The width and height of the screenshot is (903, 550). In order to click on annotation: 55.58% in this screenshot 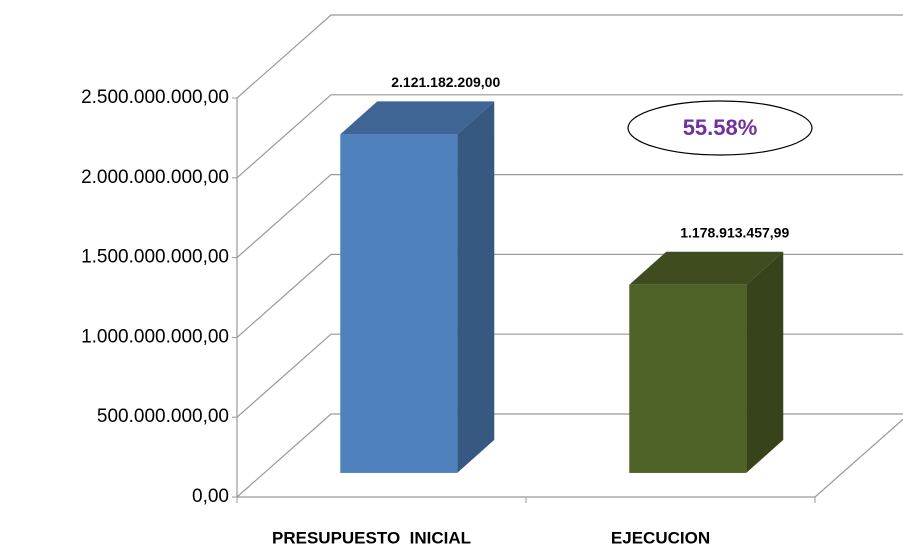, I will do `click(720, 127)`.